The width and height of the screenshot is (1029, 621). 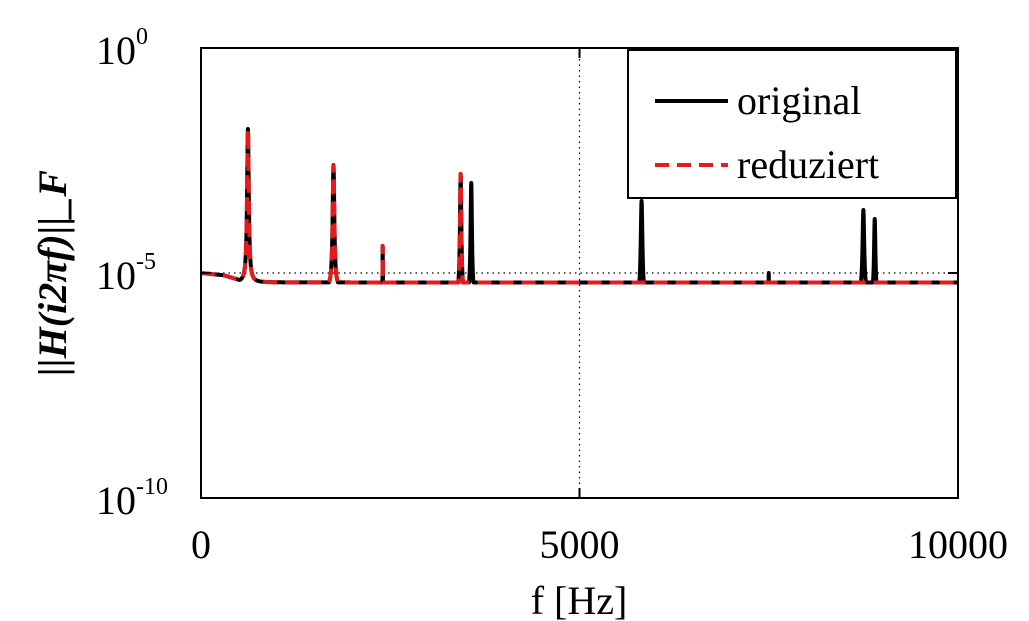 I want to click on legend-label-original: original, so click(x=799, y=100).